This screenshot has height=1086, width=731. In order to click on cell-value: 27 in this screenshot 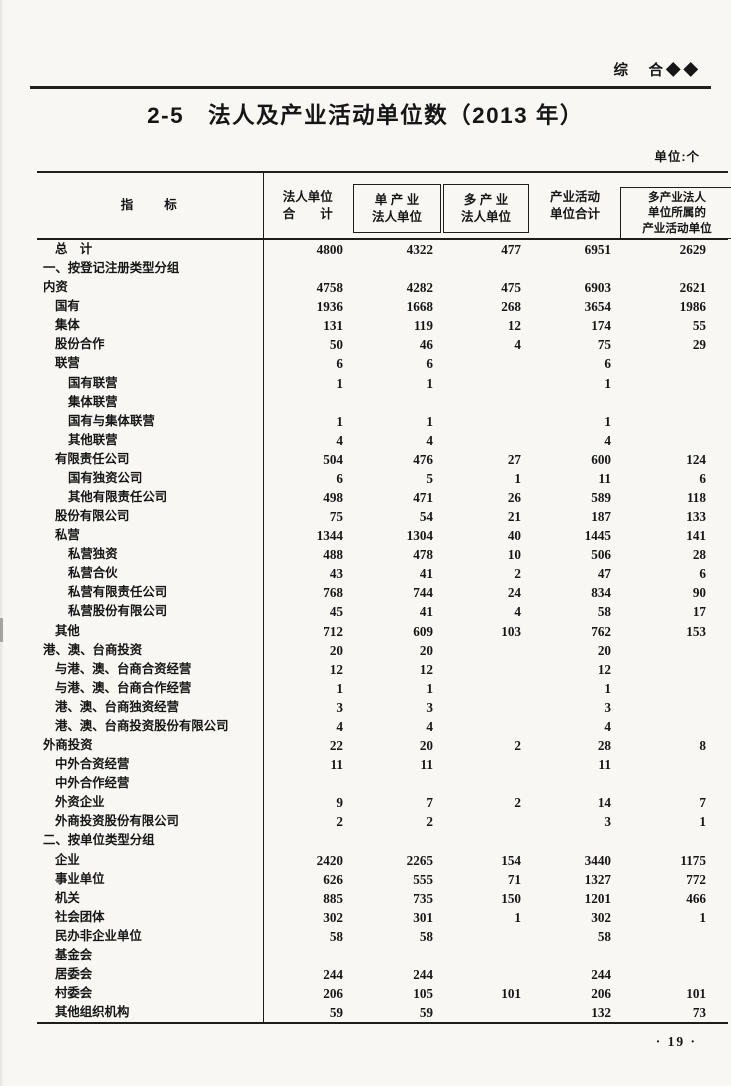, I will do `click(514, 459)`.